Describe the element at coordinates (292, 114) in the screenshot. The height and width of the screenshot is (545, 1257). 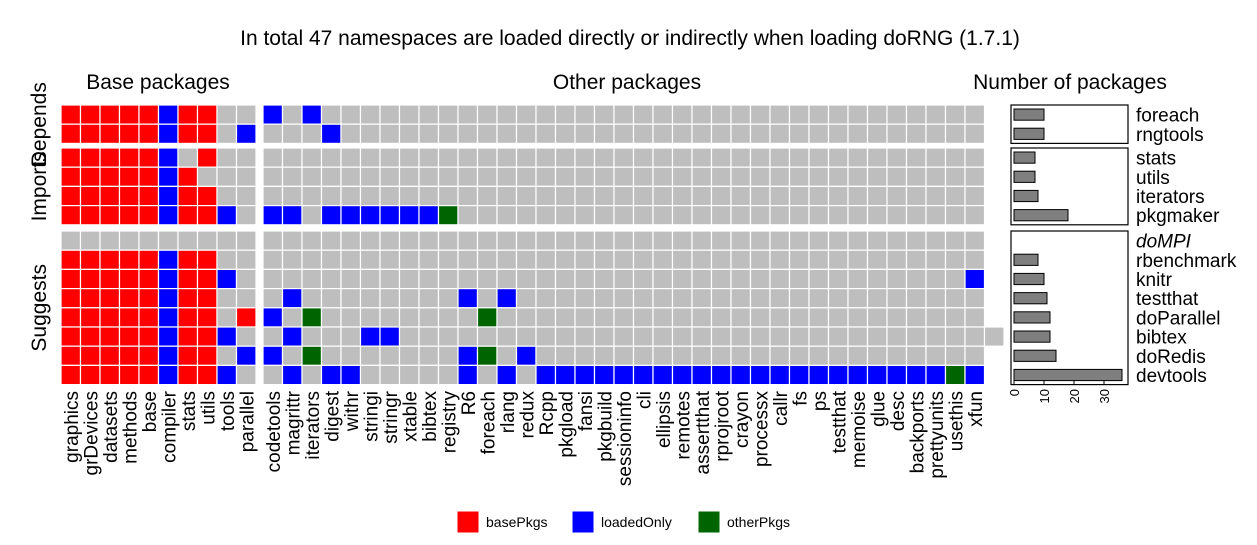
I see `cell-foreach-magrittr` at that location.